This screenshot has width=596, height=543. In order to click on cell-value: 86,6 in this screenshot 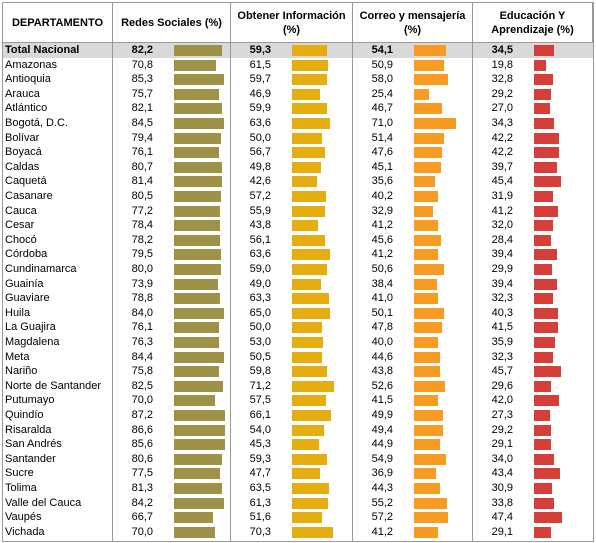, I will do `click(142, 429)`.